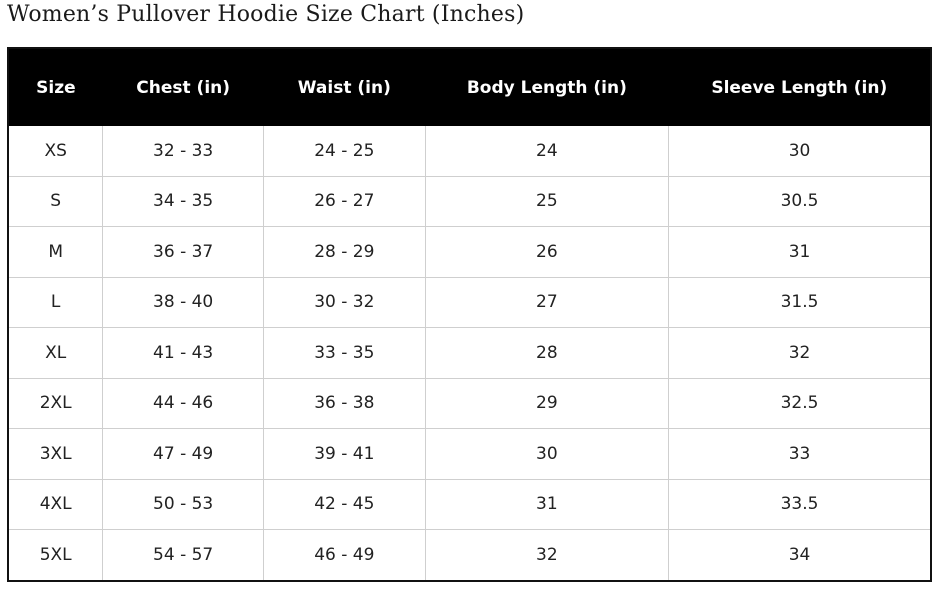 The width and height of the screenshot is (941, 597). What do you see at coordinates (344, 353) in the screenshot?
I see `cell-waist: 33 - 35` at bounding box center [344, 353].